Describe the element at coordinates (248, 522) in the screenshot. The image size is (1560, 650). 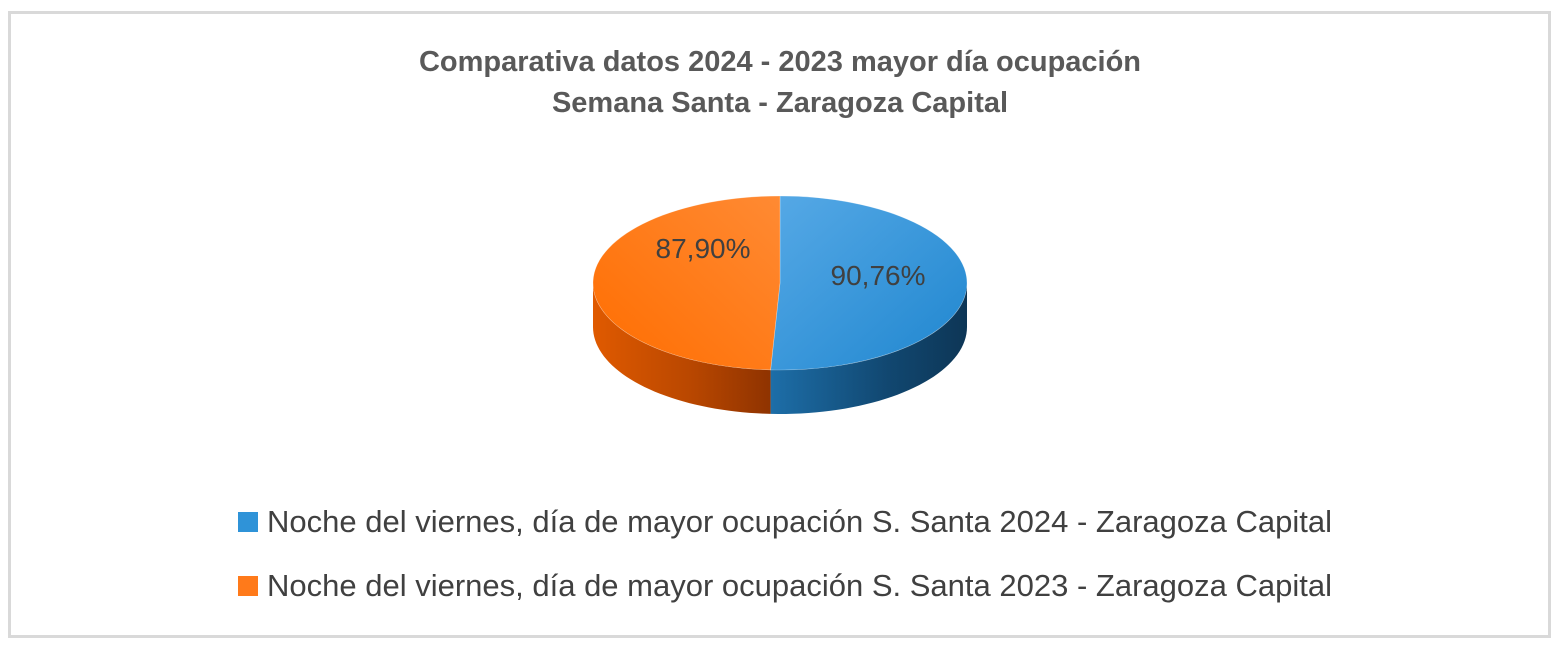
I see `legend-swatch-2024` at that location.